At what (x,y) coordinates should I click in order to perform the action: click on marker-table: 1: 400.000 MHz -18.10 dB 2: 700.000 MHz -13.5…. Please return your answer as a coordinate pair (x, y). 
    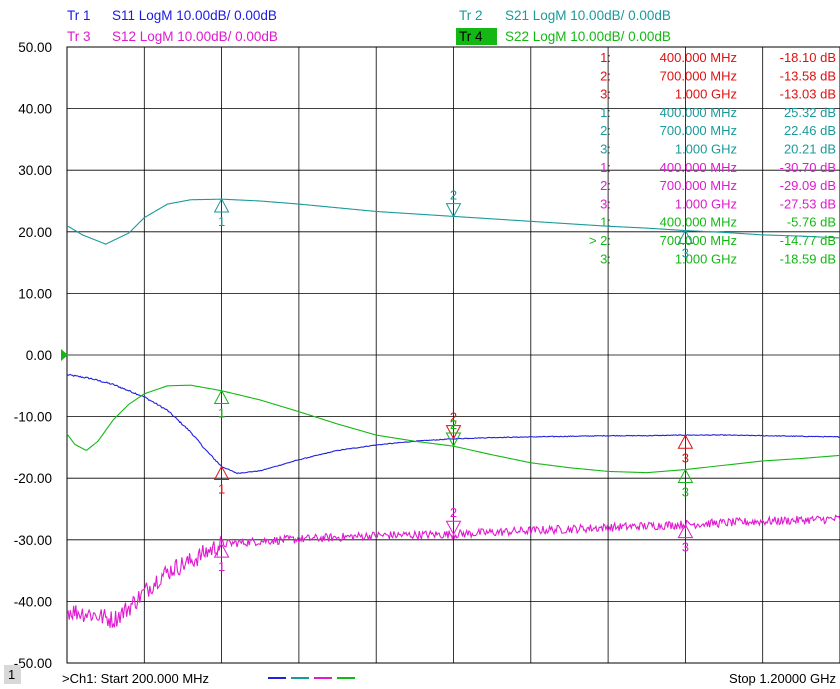
    Looking at the image, I should click on (712, 158).